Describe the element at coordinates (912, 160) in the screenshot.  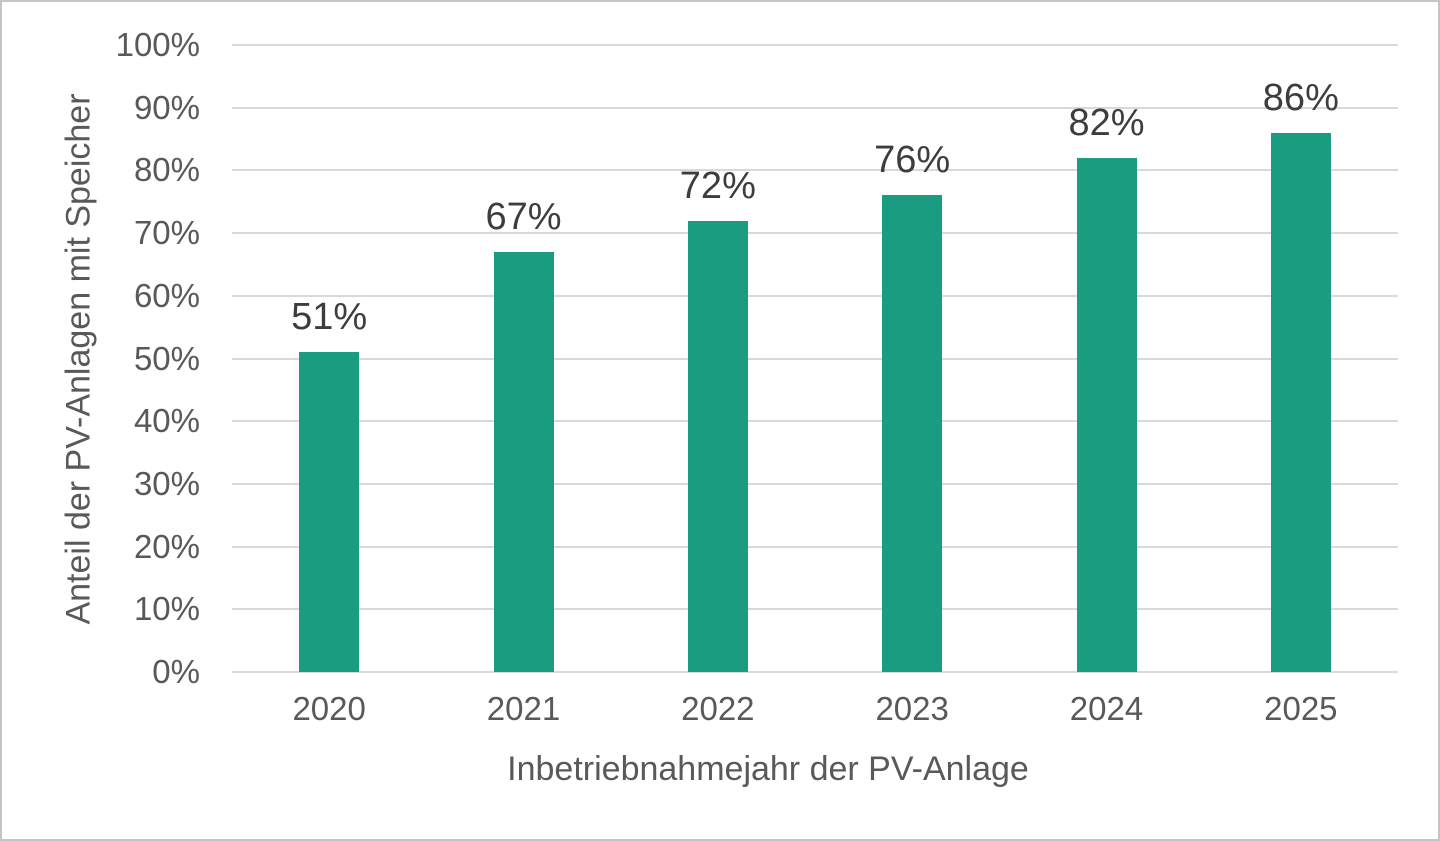
I see `bar-value-label: 76%` at that location.